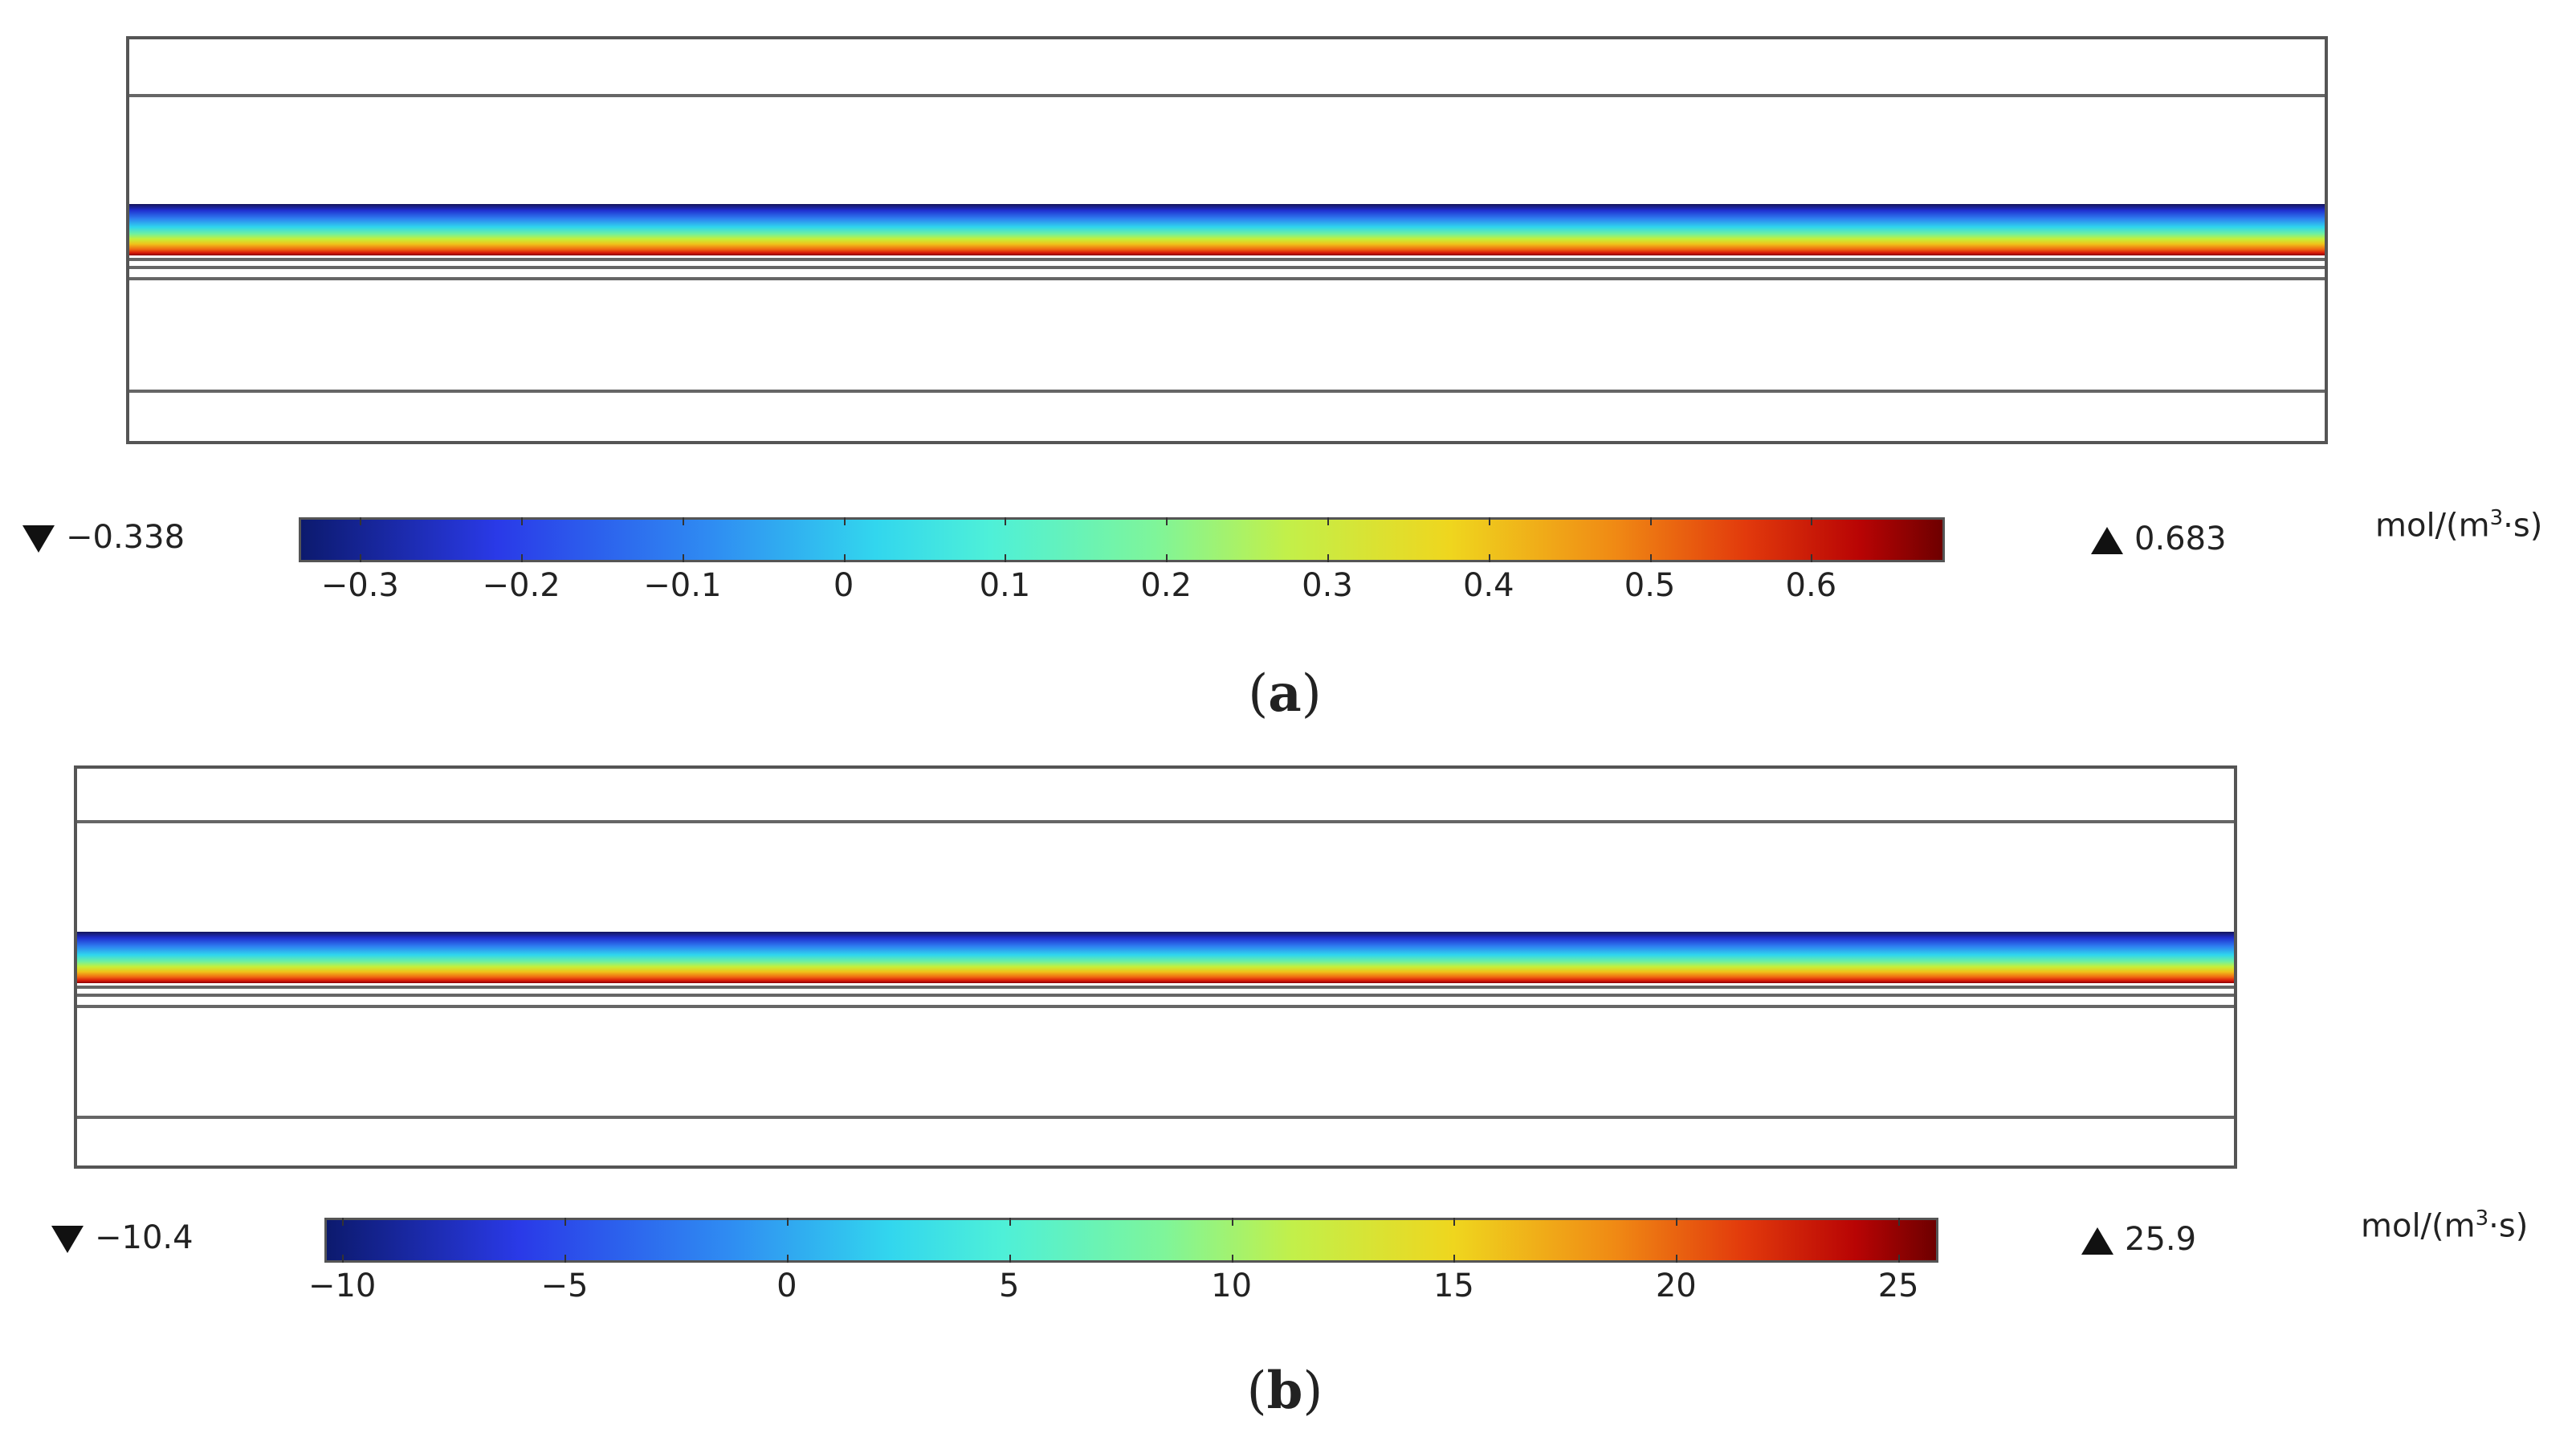  What do you see at coordinates (2161, 1239) in the screenshot?
I see `panel-b-max-value: 25.9` at bounding box center [2161, 1239].